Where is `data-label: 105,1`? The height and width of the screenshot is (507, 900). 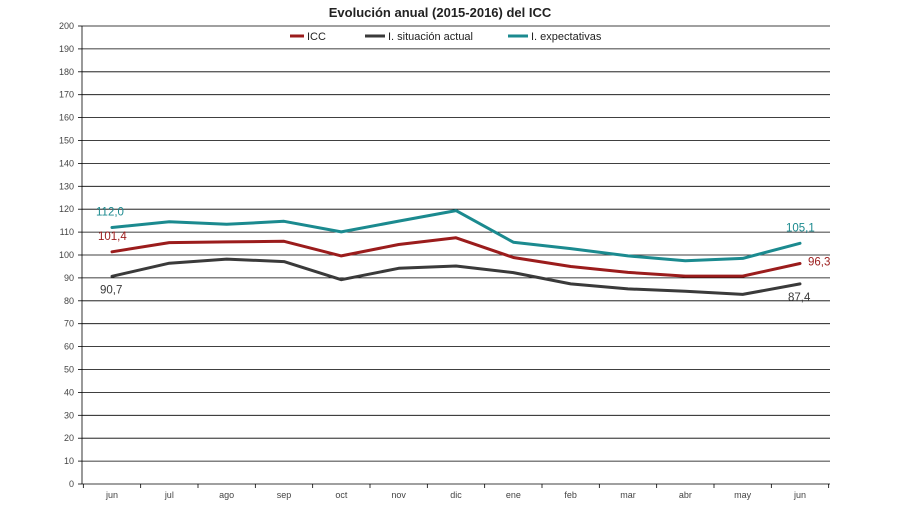 data-label: 105,1 is located at coordinates (800, 228).